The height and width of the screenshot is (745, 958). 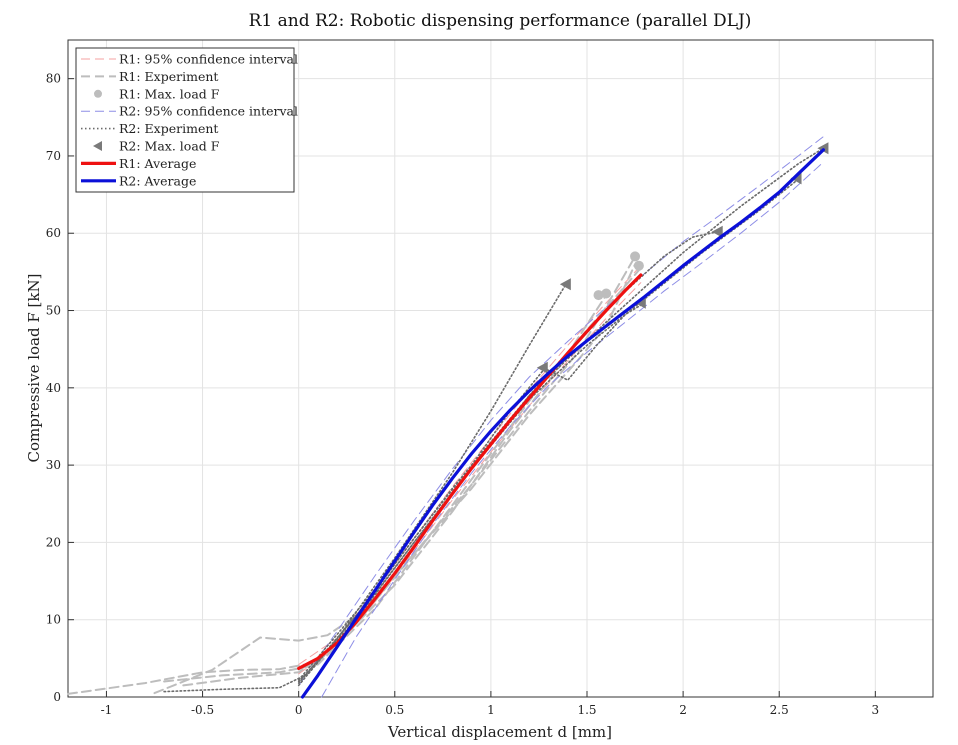 I want to click on x-tick-label: 3, so click(x=876, y=710).